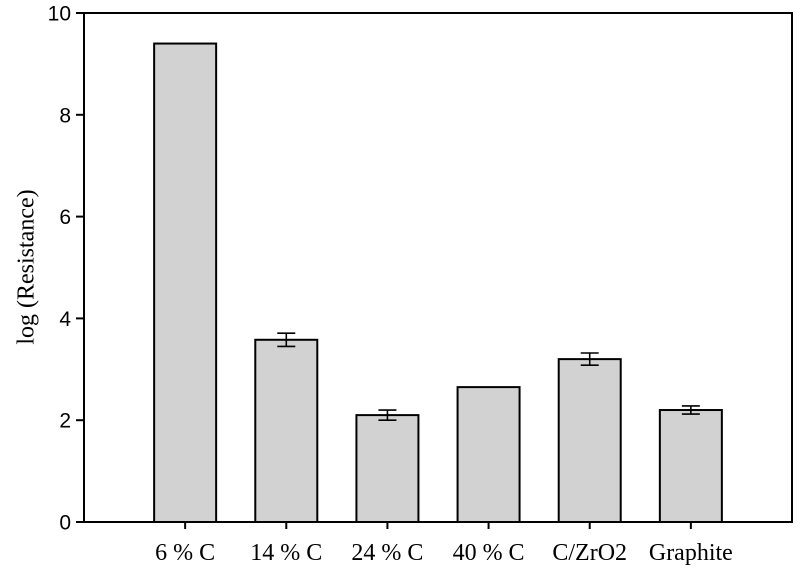 The width and height of the screenshot is (800, 575). Describe the element at coordinates (65, 319) in the screenshot. I see `y-tick-label: 4` at that location.